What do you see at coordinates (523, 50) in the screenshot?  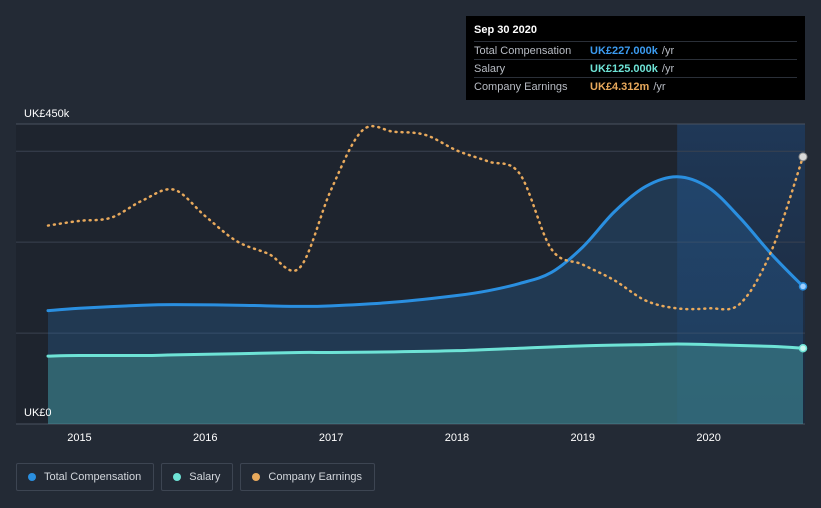 I see `tooltip-label: Total Compensation` at bounding box center [523, 50].